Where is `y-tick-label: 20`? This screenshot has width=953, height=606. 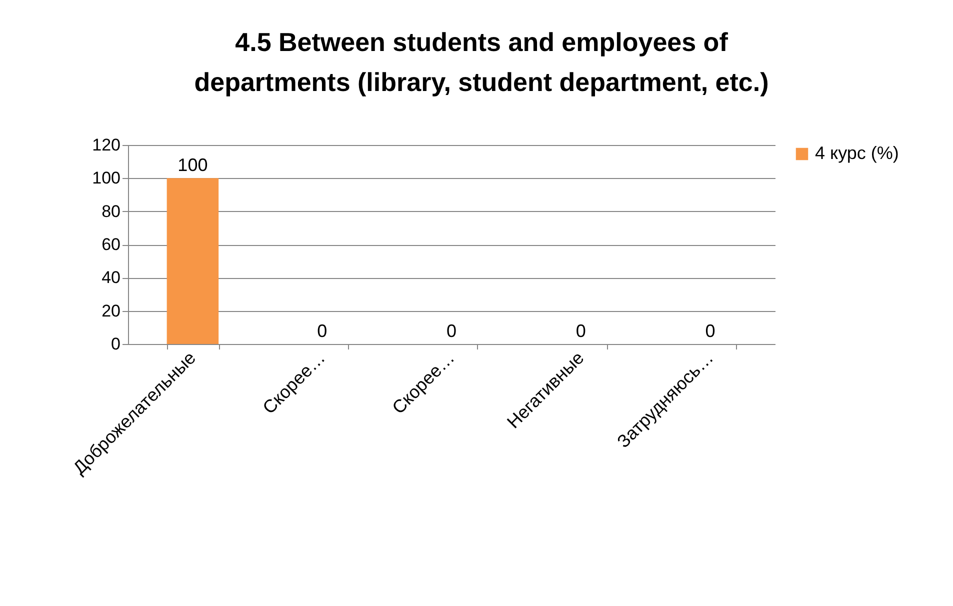 y-tick-label: 20 is located at coordinates (111, 310).